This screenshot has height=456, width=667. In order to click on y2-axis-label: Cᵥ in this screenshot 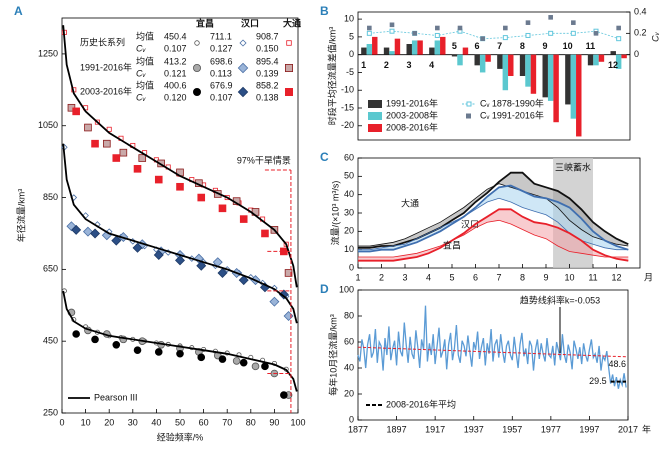, I will do `click(655, 36)`.